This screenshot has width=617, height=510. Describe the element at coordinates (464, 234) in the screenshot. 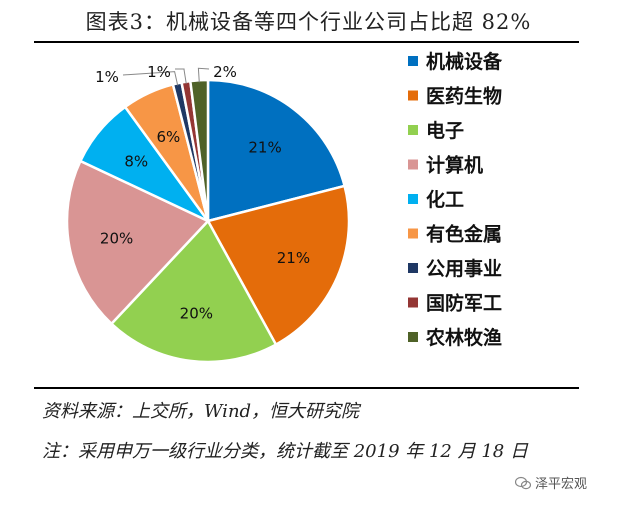

I see `legend-label-6: 有色金属` at that location.